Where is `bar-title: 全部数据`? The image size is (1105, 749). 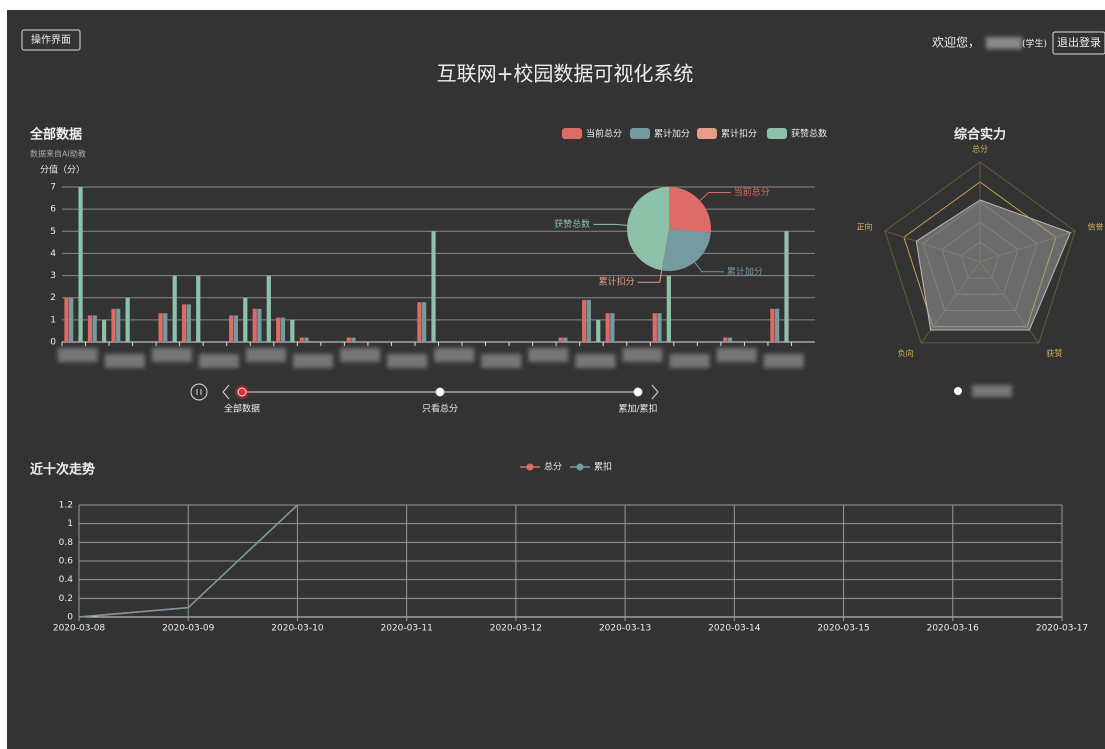 bar-title: 全部数据 is located at coordinates (55, 135).